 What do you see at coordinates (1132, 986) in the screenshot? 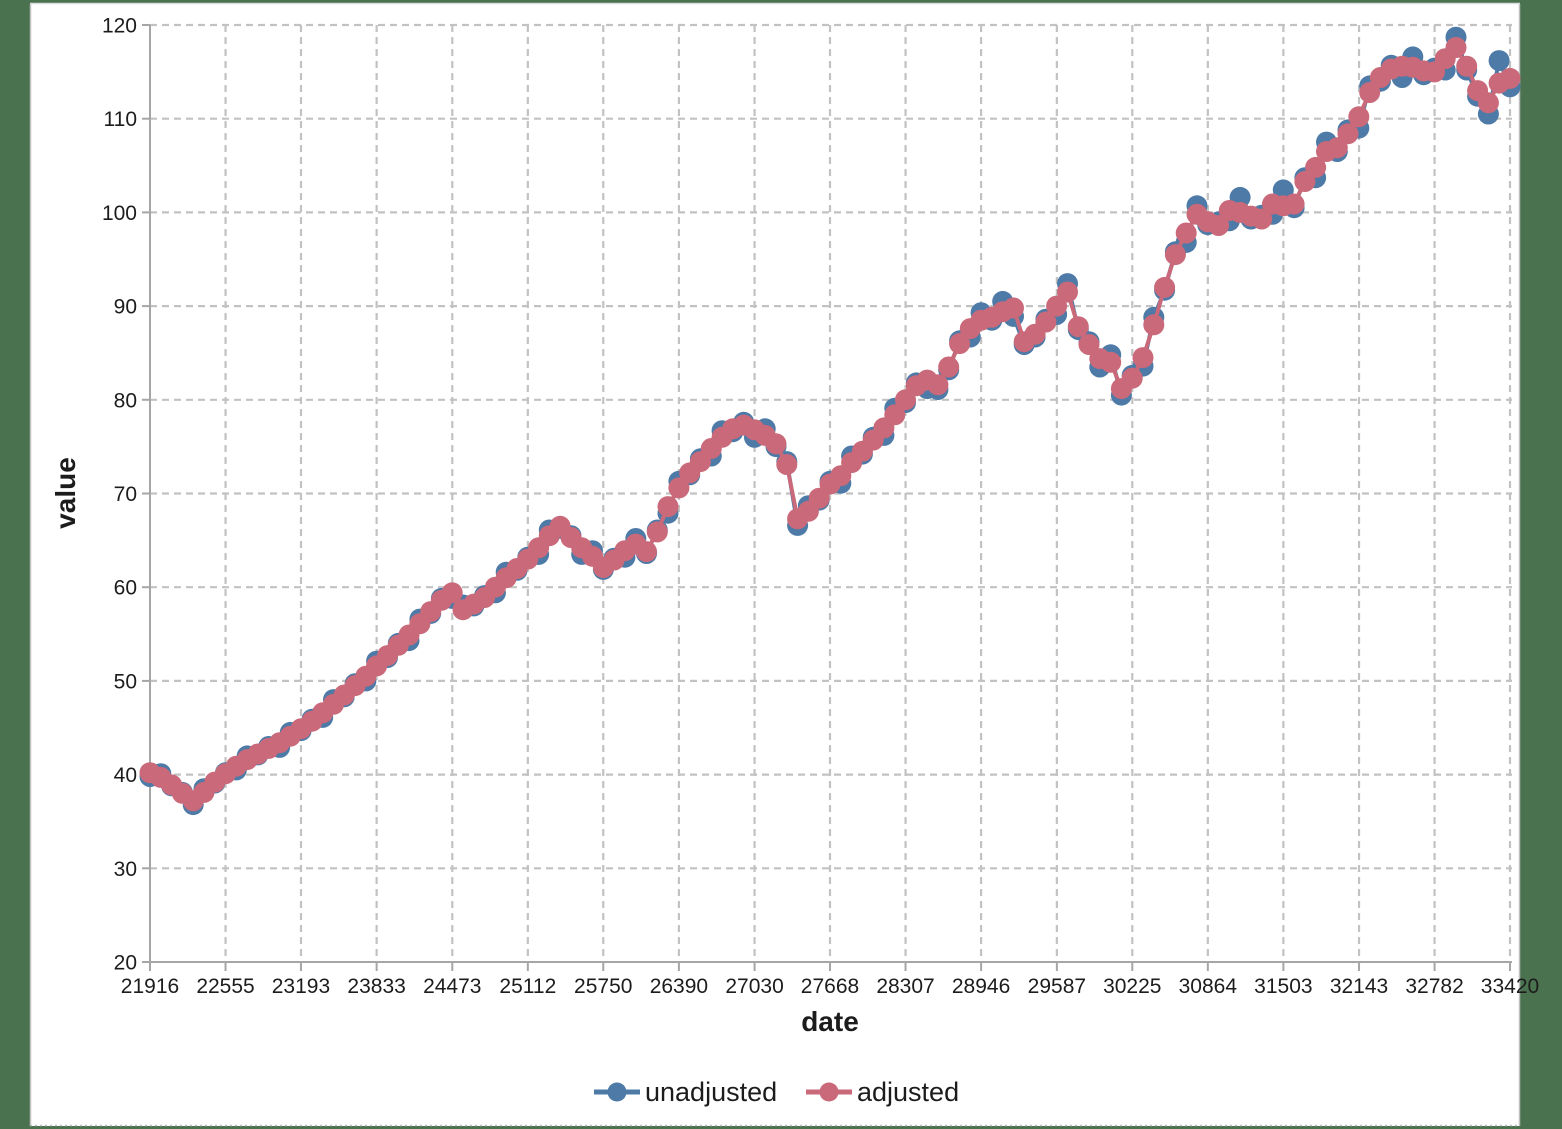
I see `x-tick-label: 30225` at bounding box center [1132, 986].